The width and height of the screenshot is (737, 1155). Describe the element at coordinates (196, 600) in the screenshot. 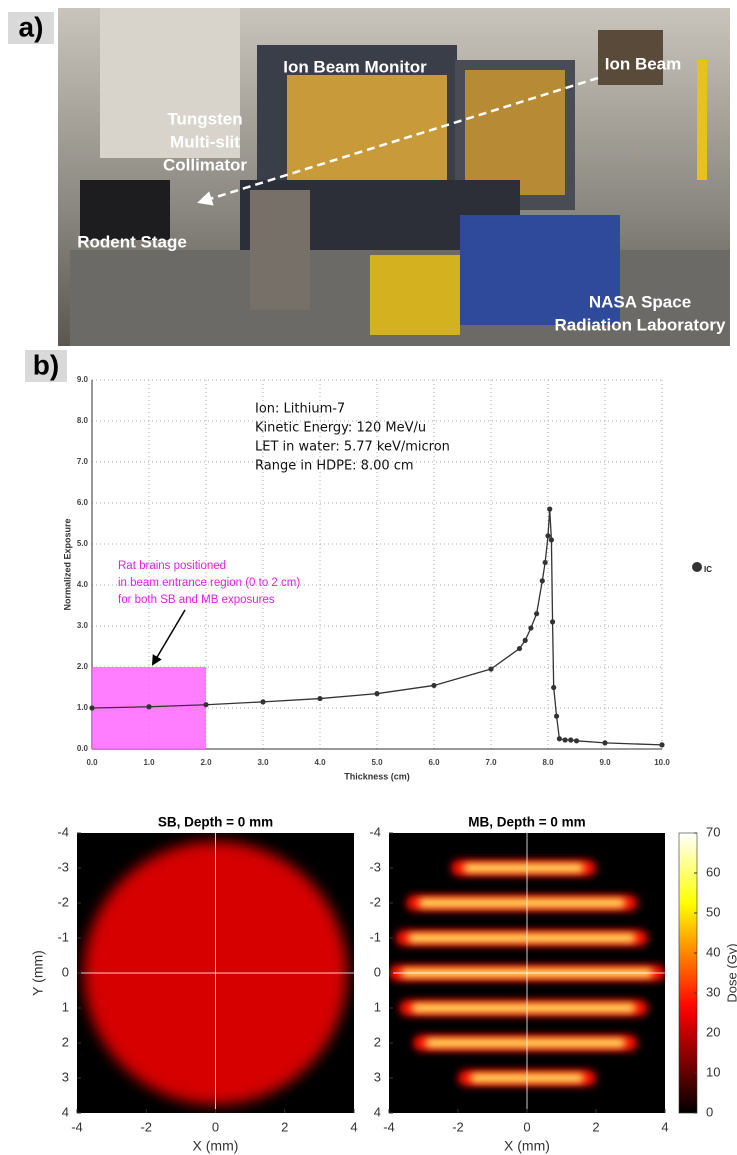

I see `highlight-note: for both SB and MB exposures` at that location.